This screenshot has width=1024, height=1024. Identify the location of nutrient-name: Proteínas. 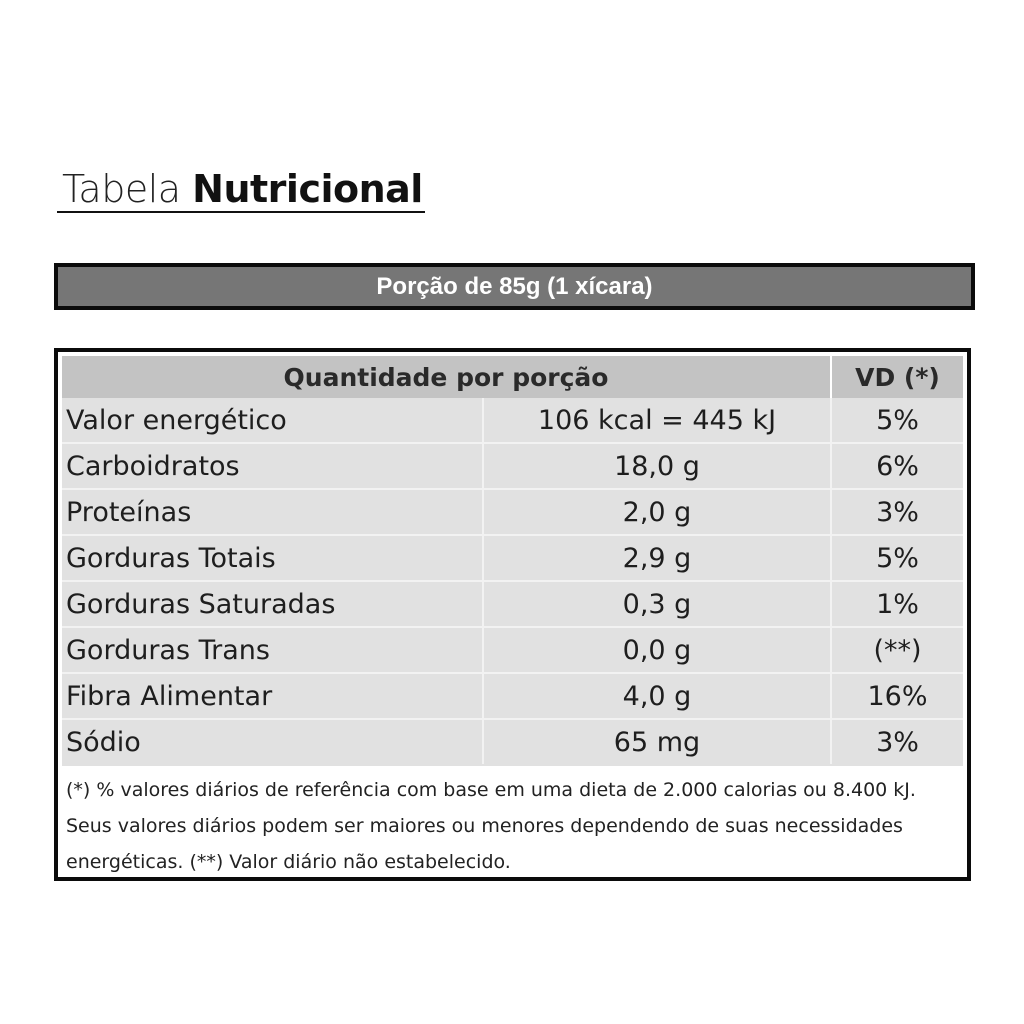
(129, 512).